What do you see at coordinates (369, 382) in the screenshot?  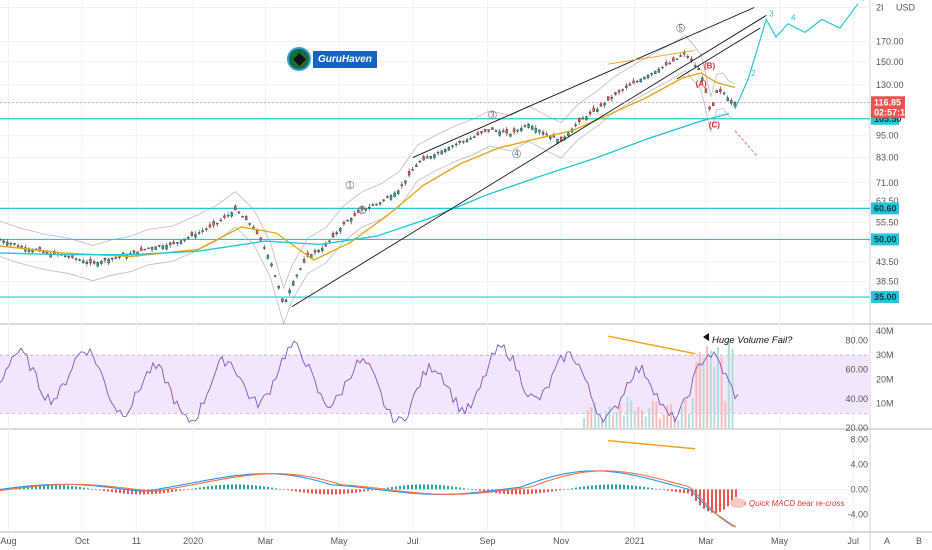 I see `rsi-line` at bounding box center [369, 382].